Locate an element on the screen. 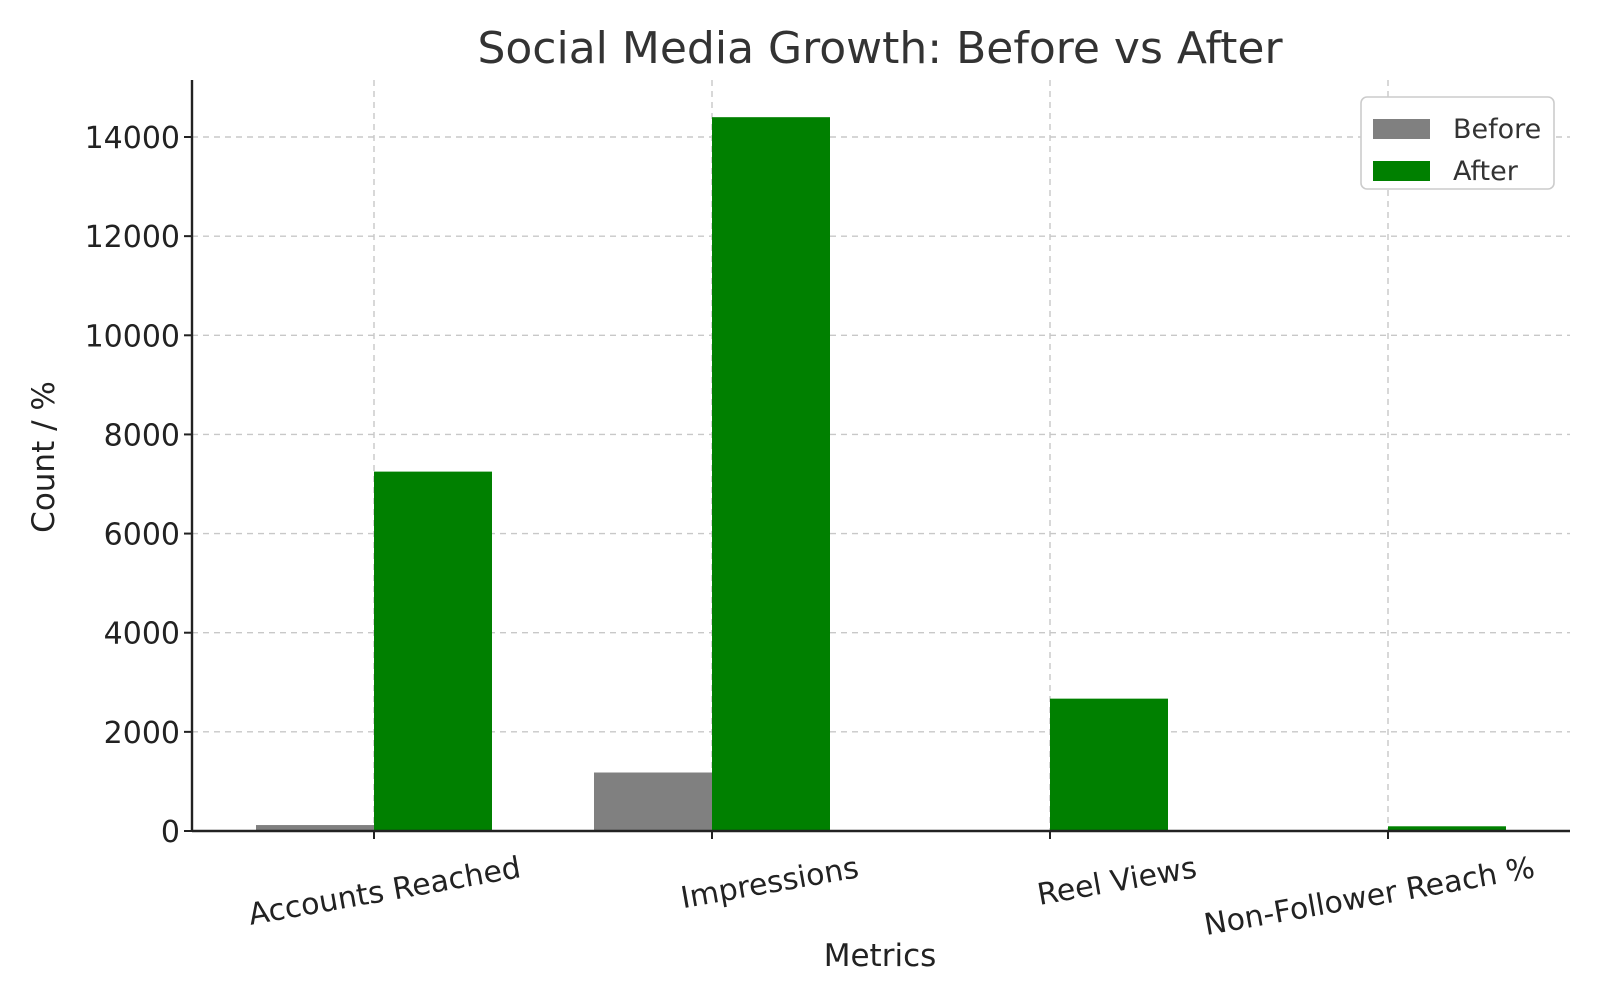 This screenshot has width=1600, height=1000. legend-swatch-before is located at coordinates (1401, 129).